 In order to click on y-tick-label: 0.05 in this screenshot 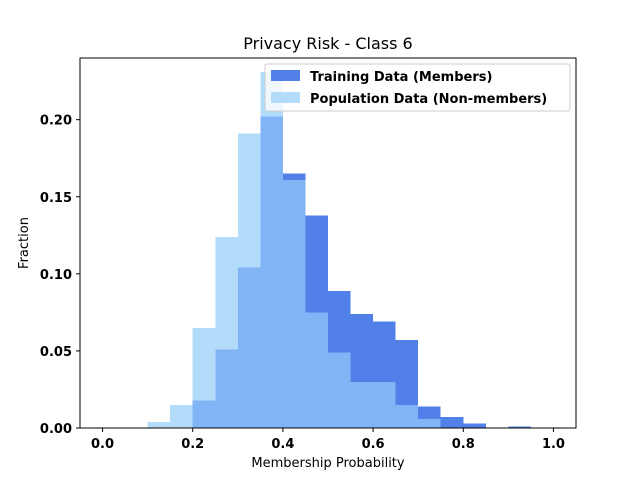, I will do `click(56, 352)`.